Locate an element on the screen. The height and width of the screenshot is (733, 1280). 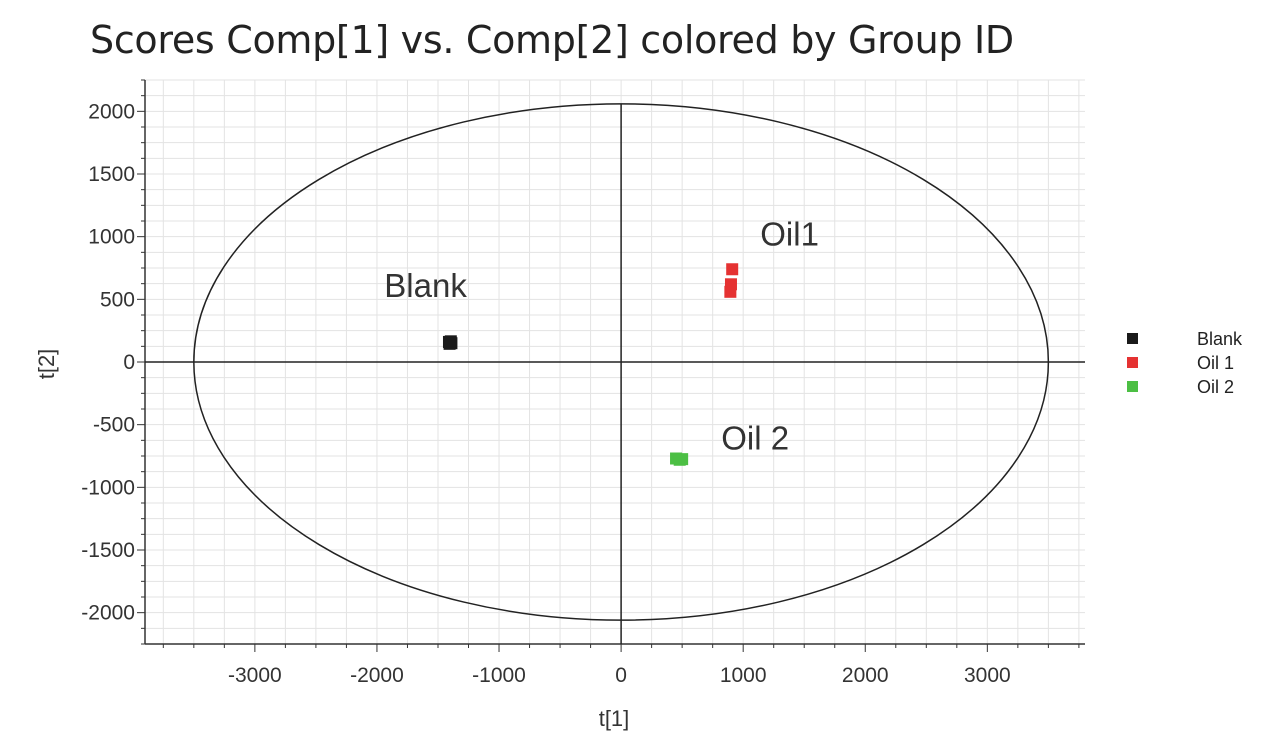
legend-entry: Oil 2 is located at coordinates (1215, 387).